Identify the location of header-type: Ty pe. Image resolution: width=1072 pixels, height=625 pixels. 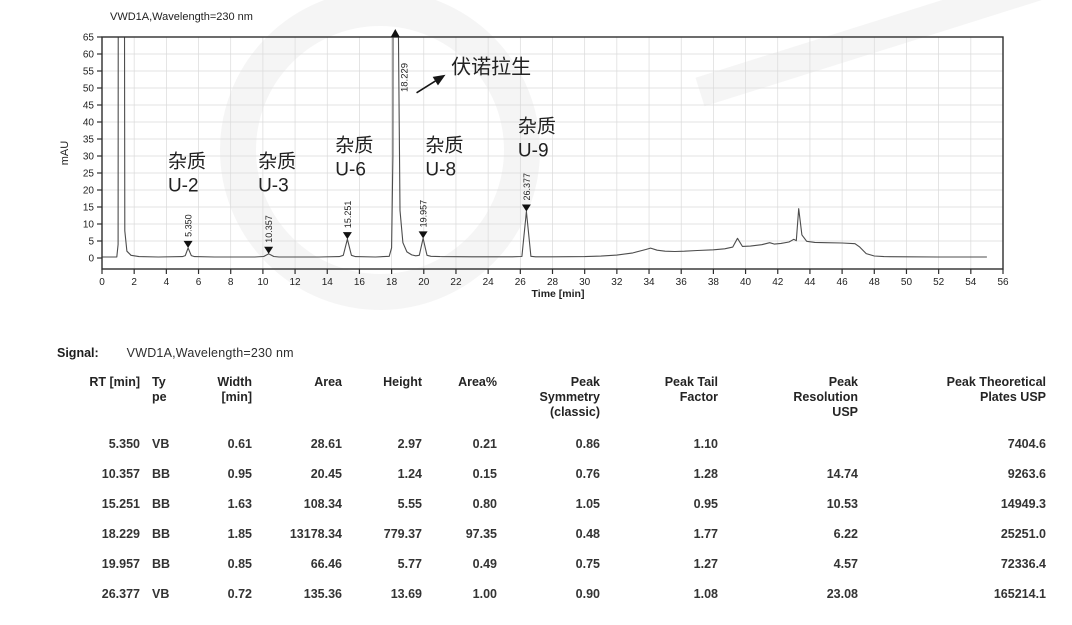
(159, 389).